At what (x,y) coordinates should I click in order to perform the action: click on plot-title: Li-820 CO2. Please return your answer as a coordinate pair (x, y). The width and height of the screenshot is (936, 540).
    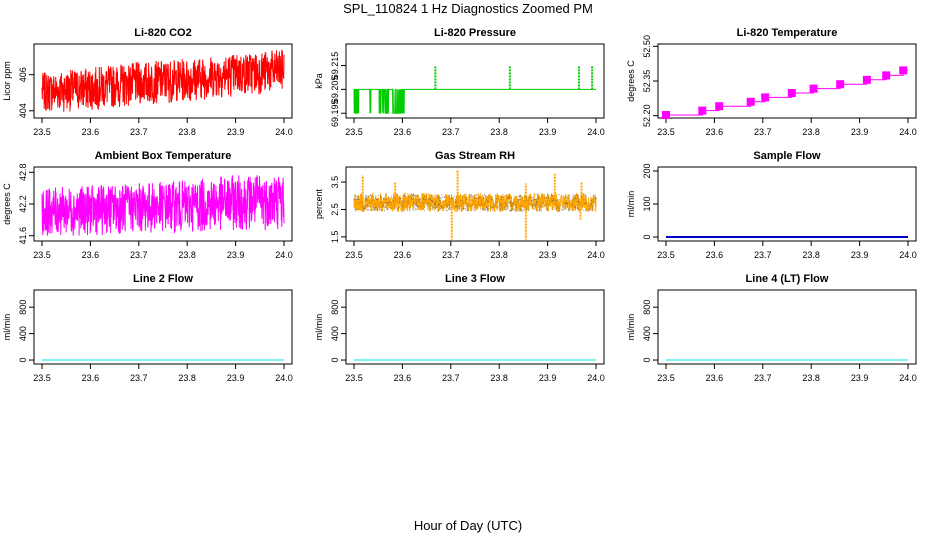
    Looking at the image, I should click on (162, 33).